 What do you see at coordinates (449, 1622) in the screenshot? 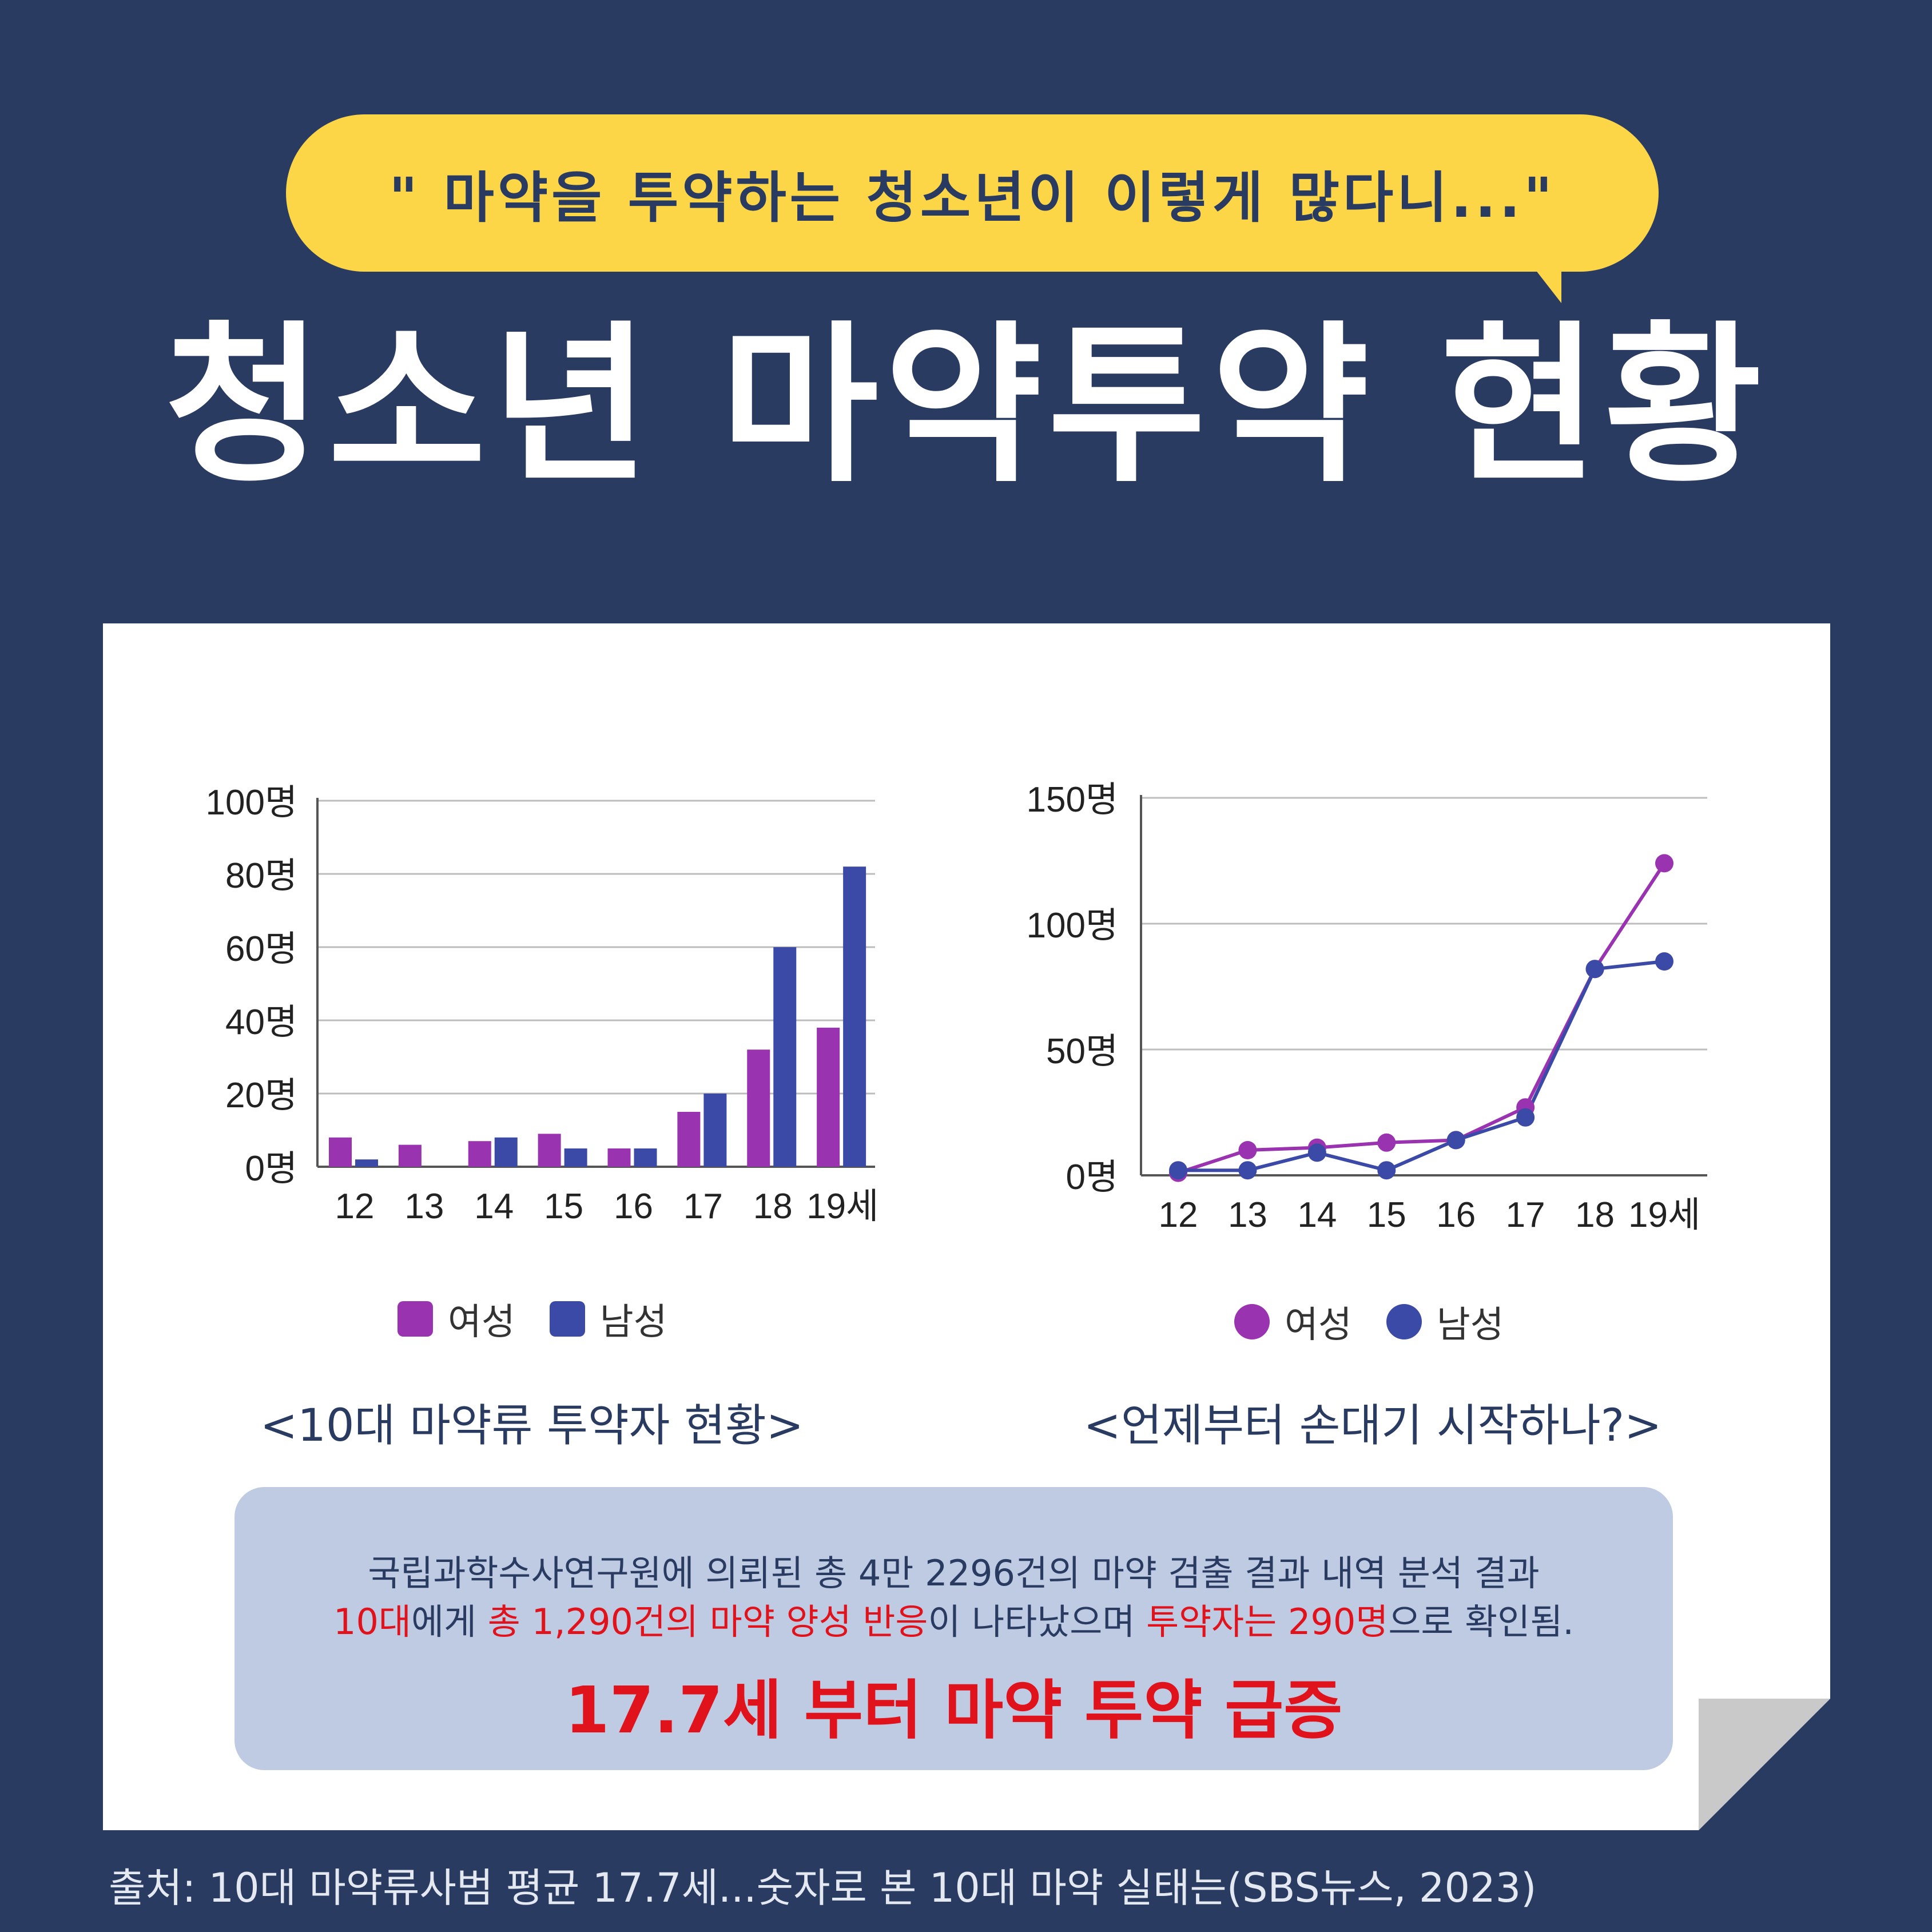
I see `summary-text: 에게` at bounding box center [449, 1622].